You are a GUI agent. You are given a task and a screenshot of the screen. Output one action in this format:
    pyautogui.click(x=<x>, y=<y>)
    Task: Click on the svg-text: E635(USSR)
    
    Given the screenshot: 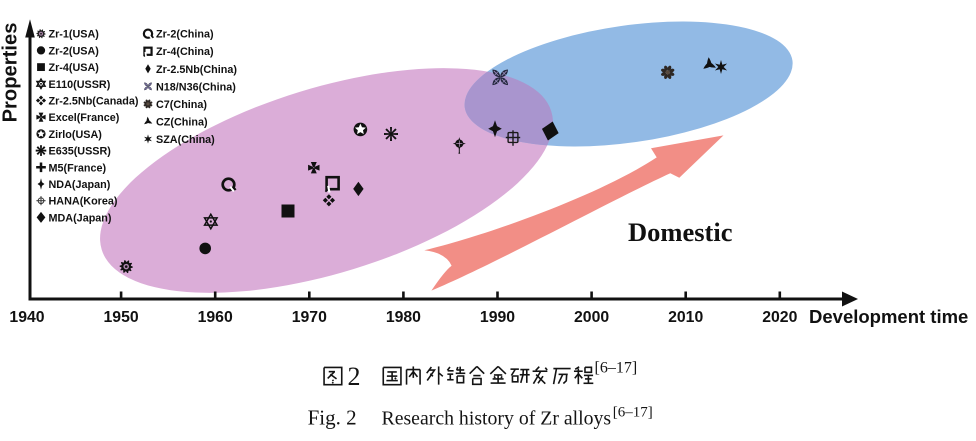 What is the action you would take?
    pyautogui.click(x=80, y=152)
    